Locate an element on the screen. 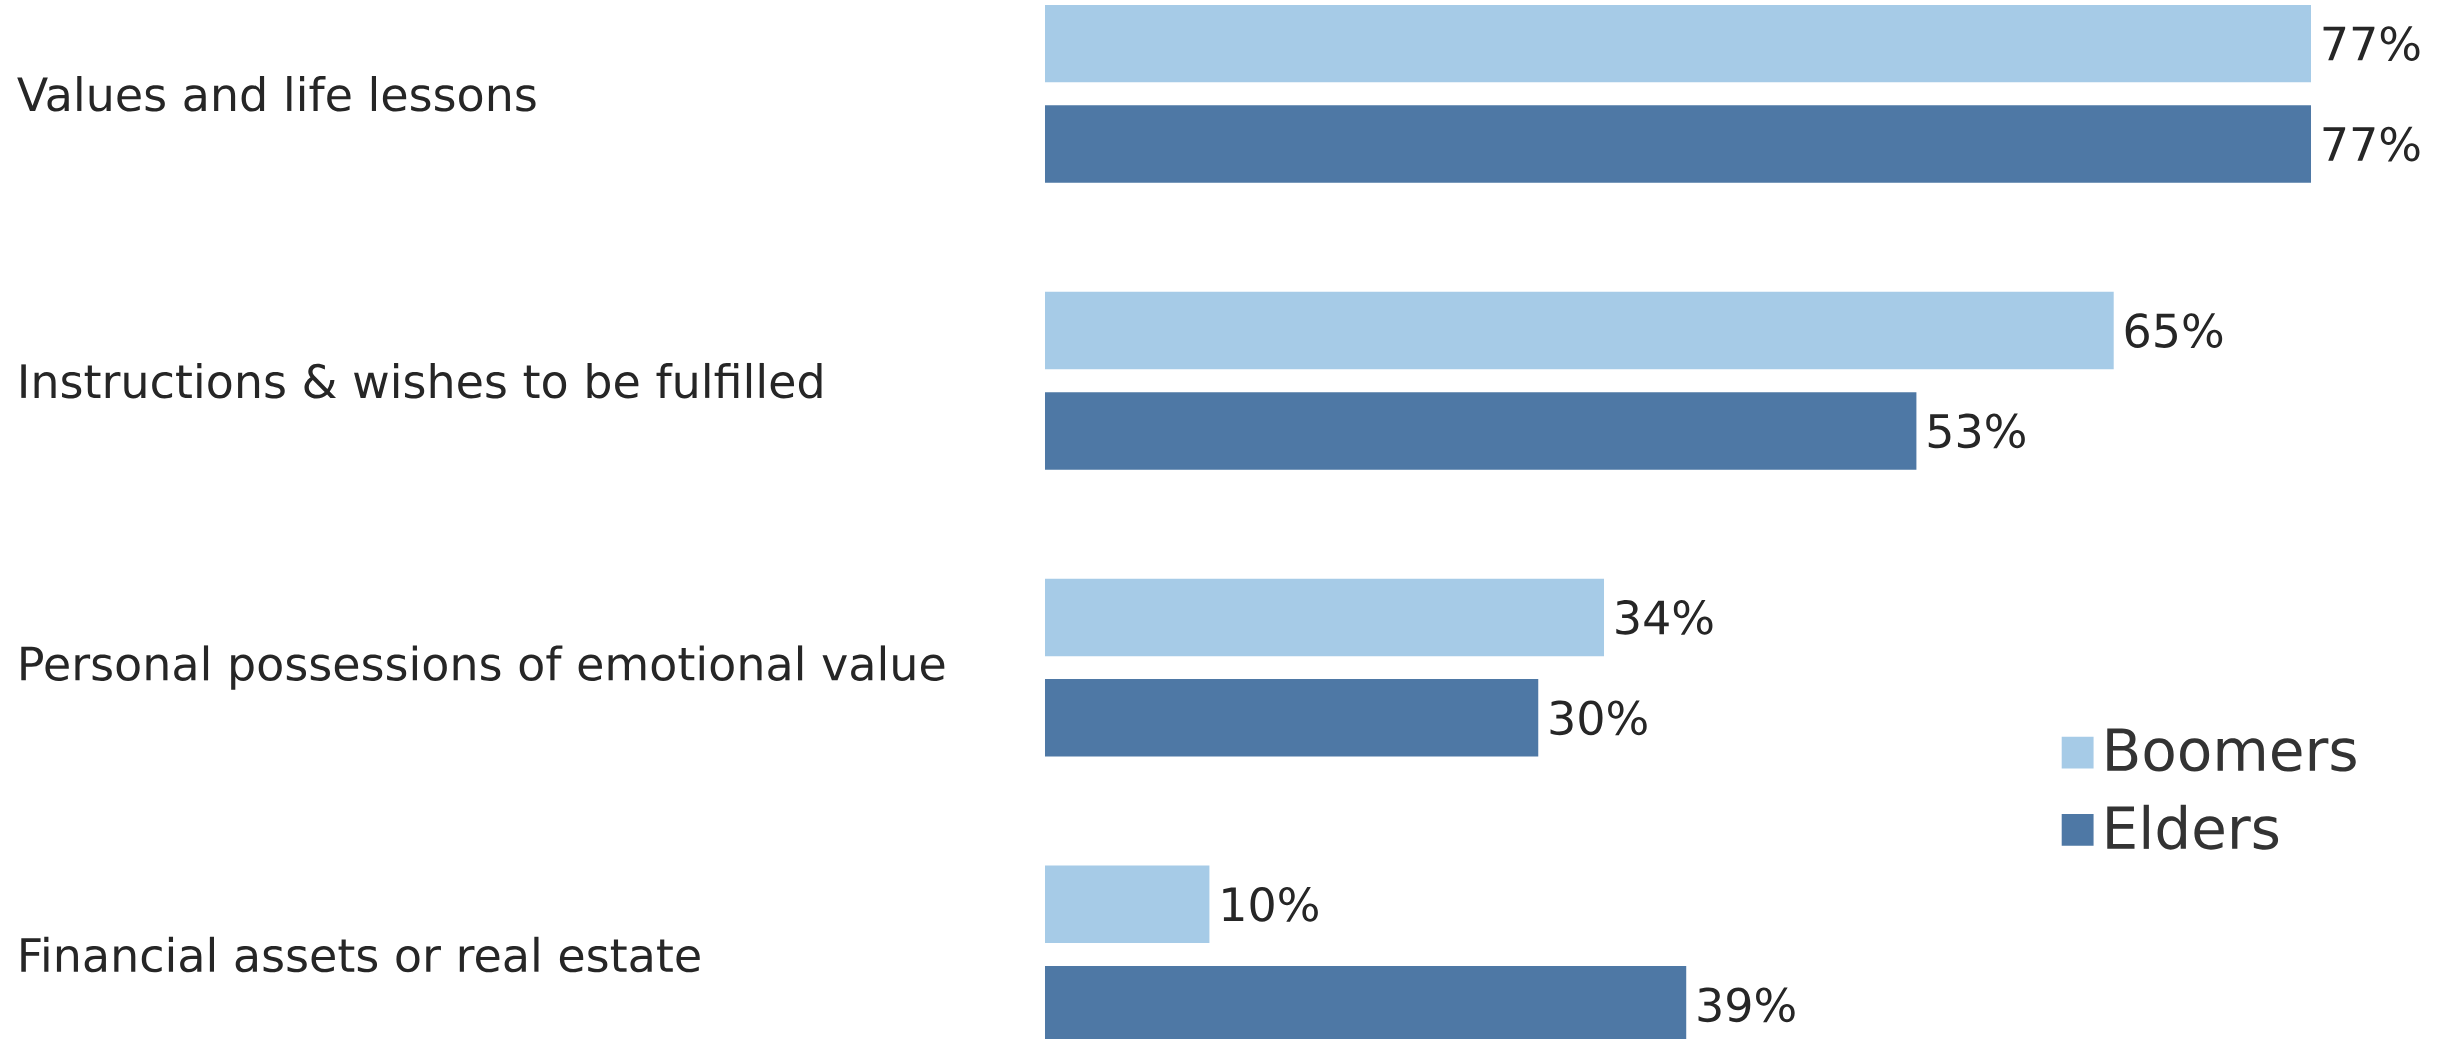 Image resolution: width=2453 pixels, height=1039 pixels. data-label: 53% is located at coordinates (1976, 431).